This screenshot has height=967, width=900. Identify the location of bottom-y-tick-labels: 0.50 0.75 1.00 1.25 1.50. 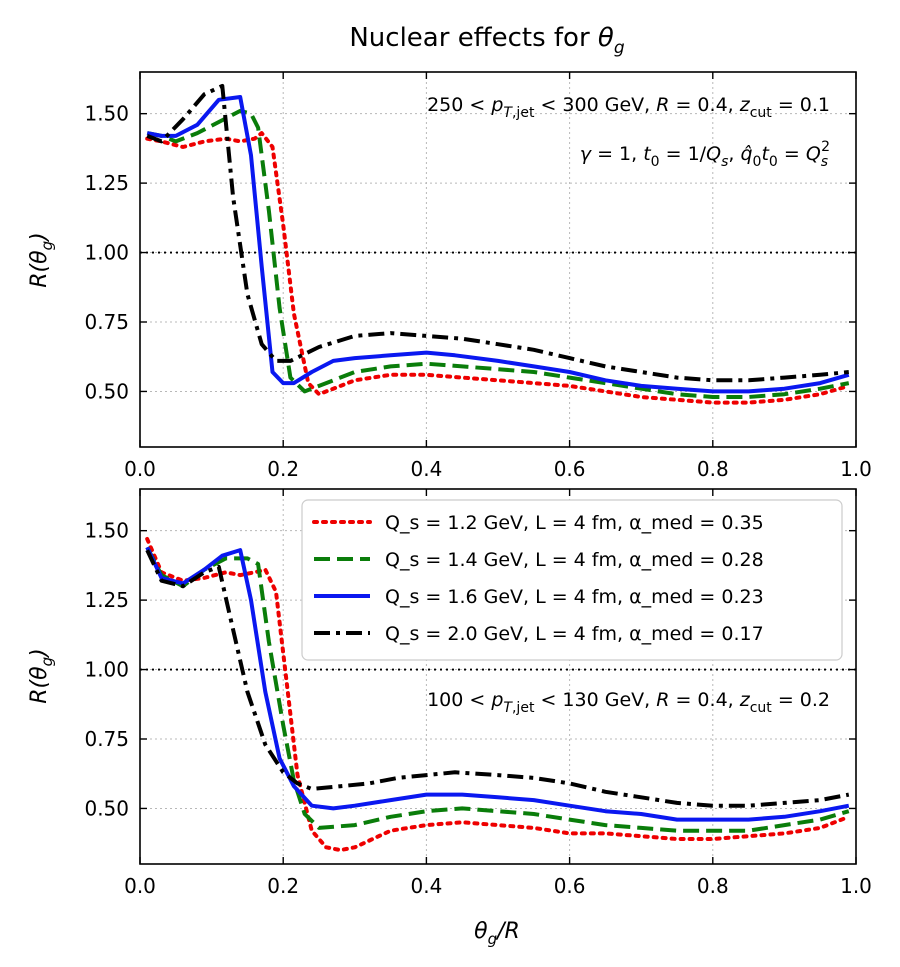
(106, 670).